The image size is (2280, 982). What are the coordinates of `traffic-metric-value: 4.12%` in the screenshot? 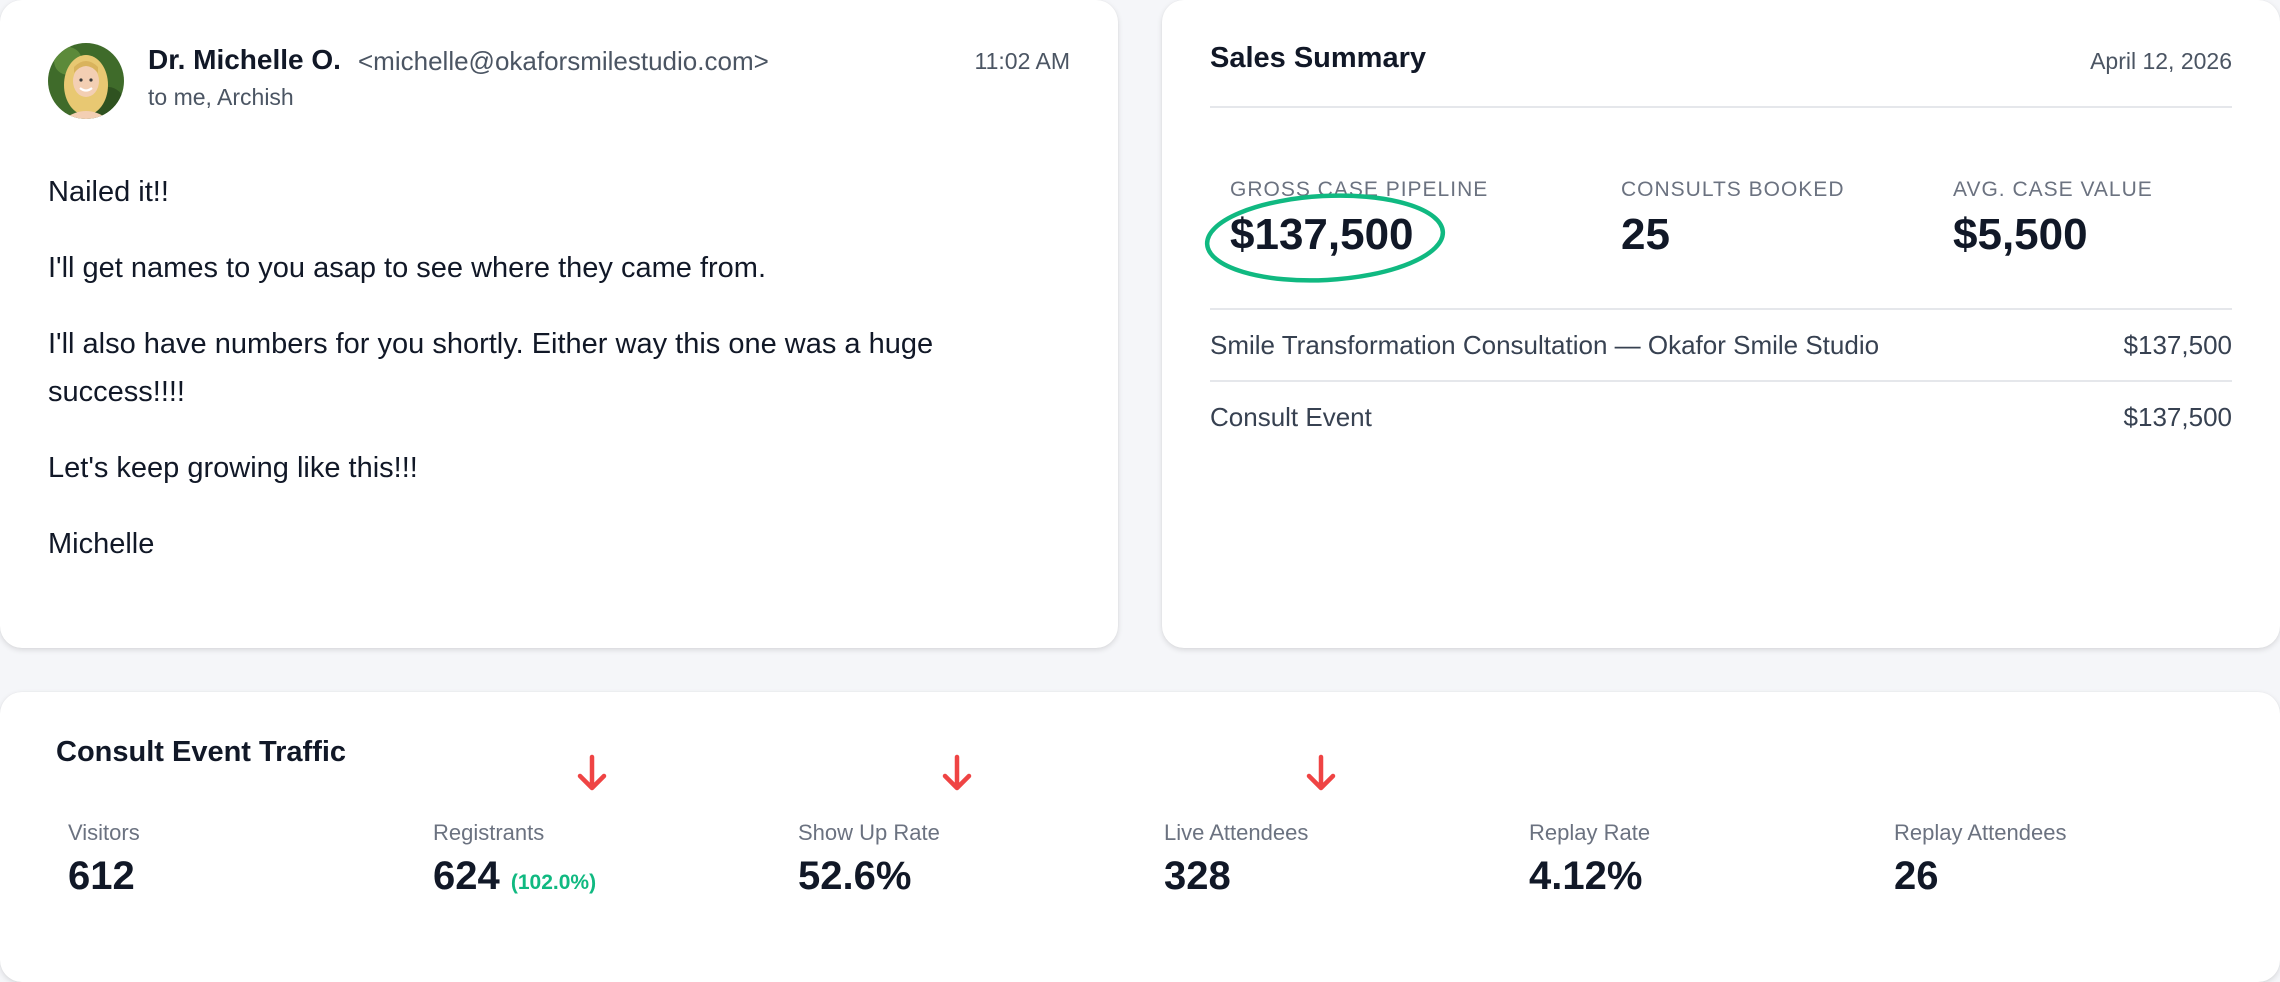 It's located at (1586, 876).